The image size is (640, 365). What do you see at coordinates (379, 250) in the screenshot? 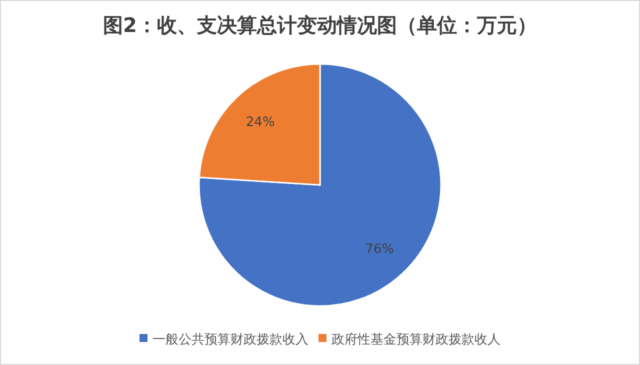
I see `data-label: 76%` at bounding box center [379, 250].